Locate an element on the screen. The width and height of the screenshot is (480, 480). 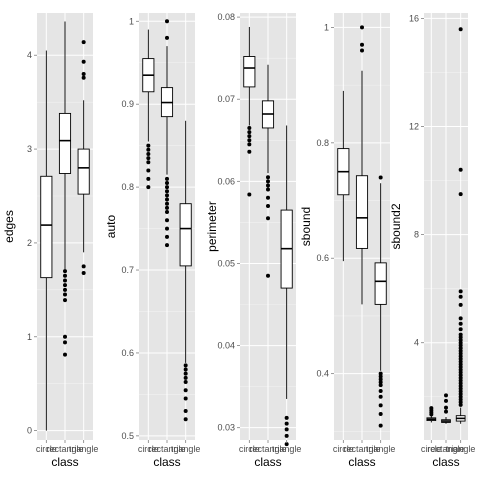
y-tick-label: 8 is located at coordinates (416, 235).